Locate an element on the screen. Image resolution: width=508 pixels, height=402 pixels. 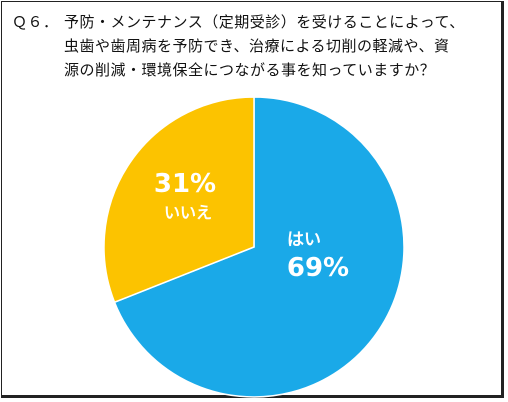
question-line-2: 虫歯や歯周病を予防でき、治療による切削の軽減や、資 is located at coordinates (257, 46).